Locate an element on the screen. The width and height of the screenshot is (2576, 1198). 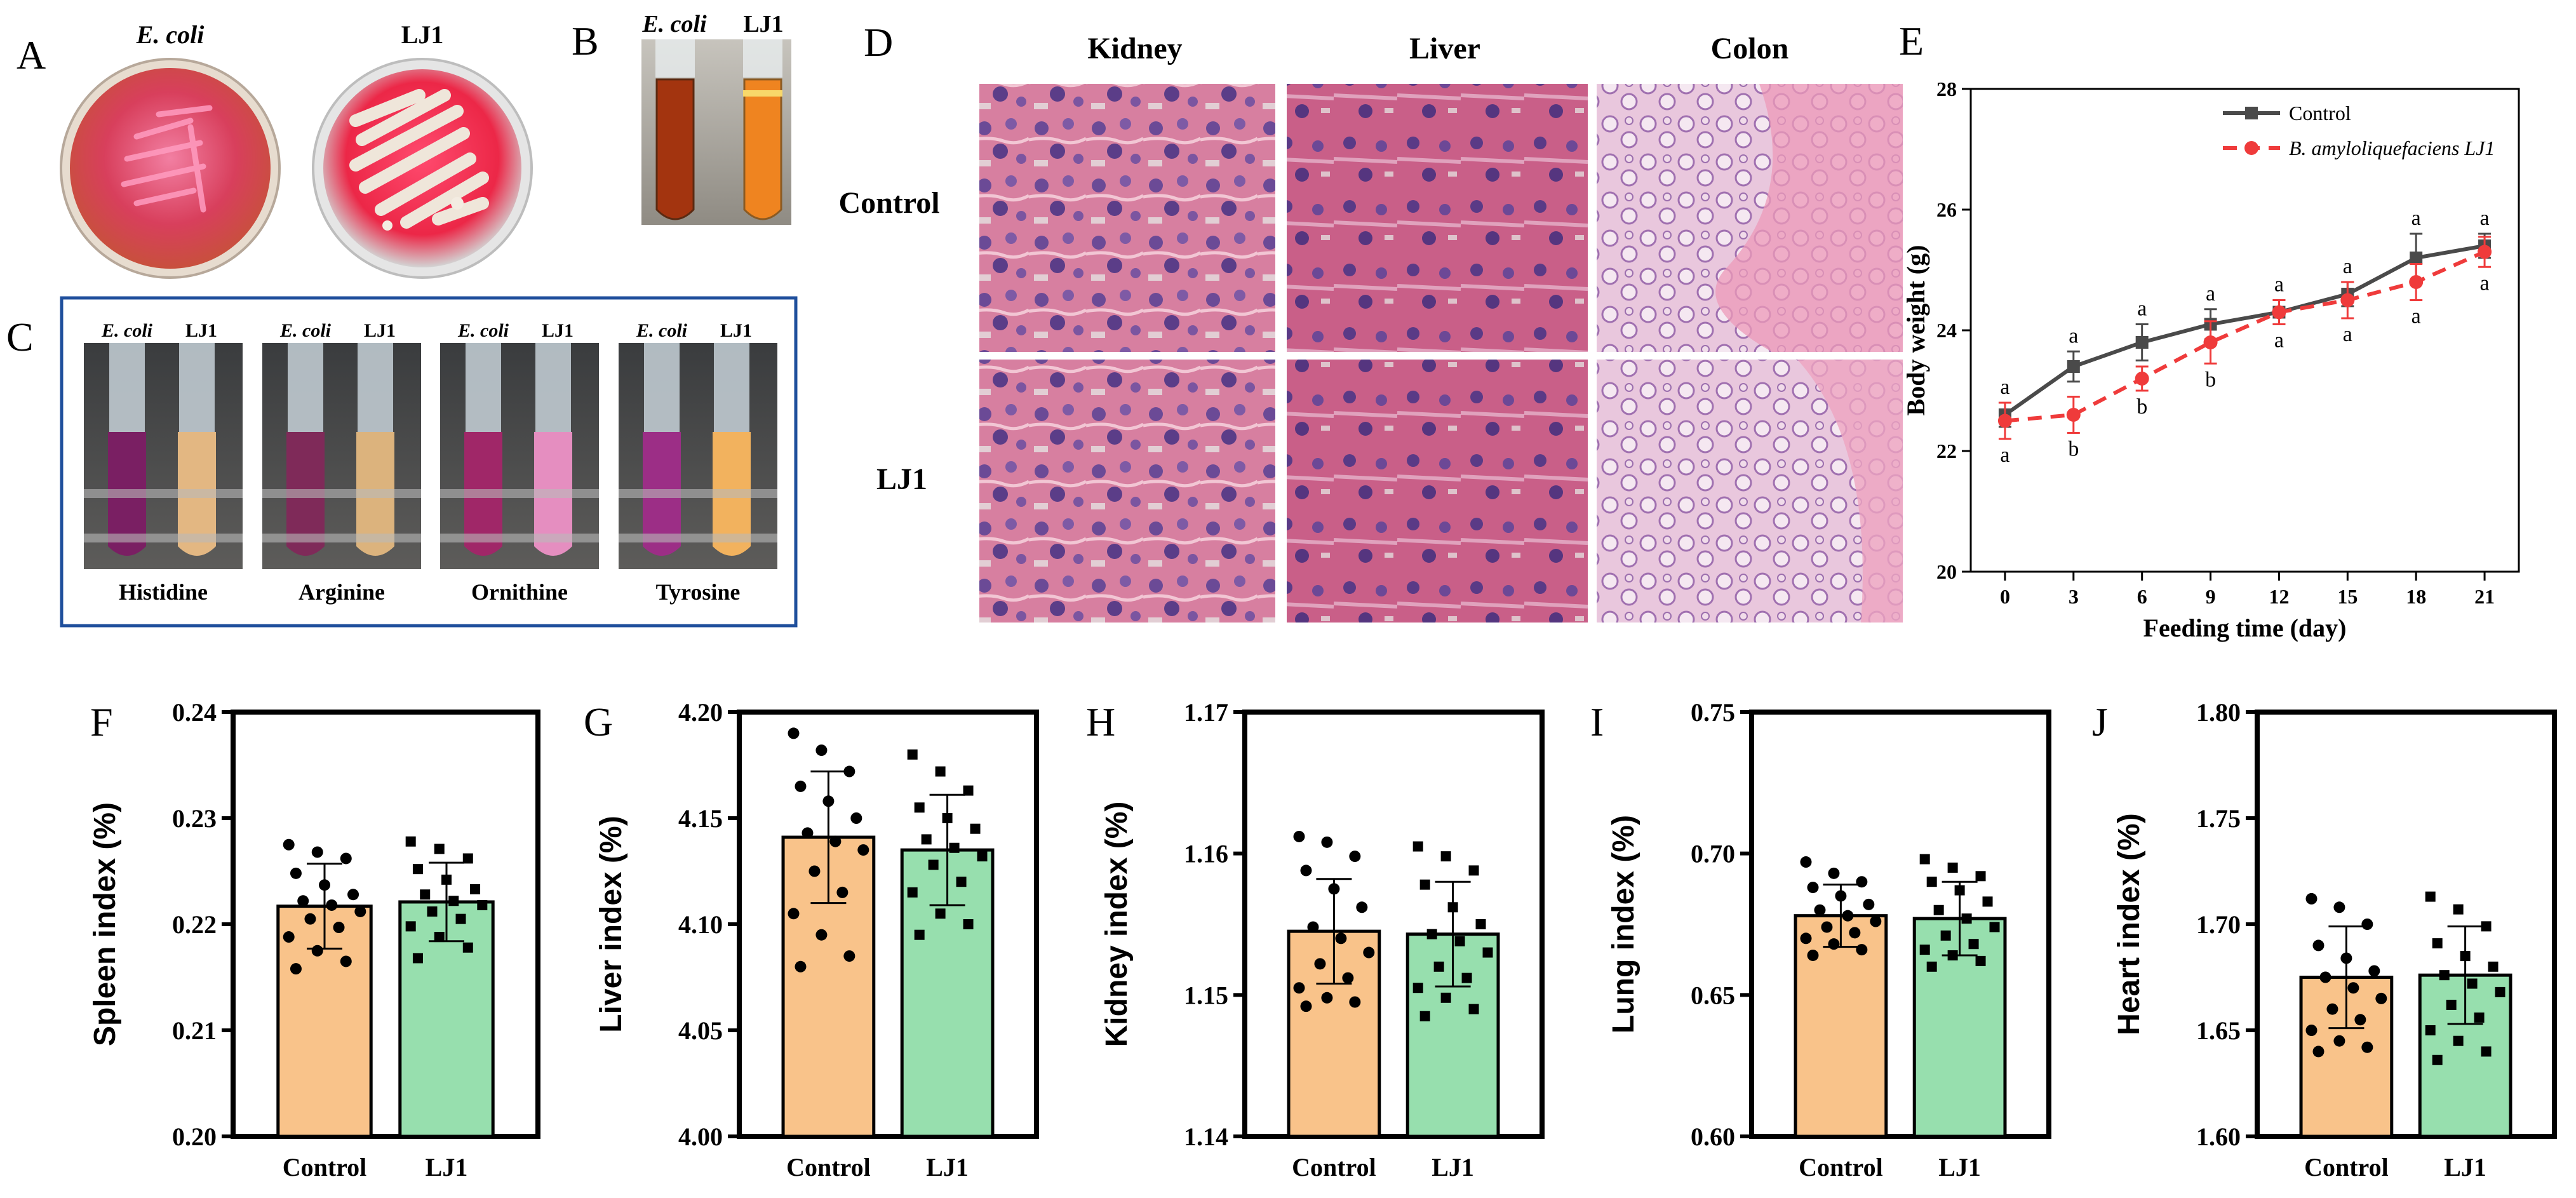
x-tick-label: 0 is located at coordinates (2005, 596).